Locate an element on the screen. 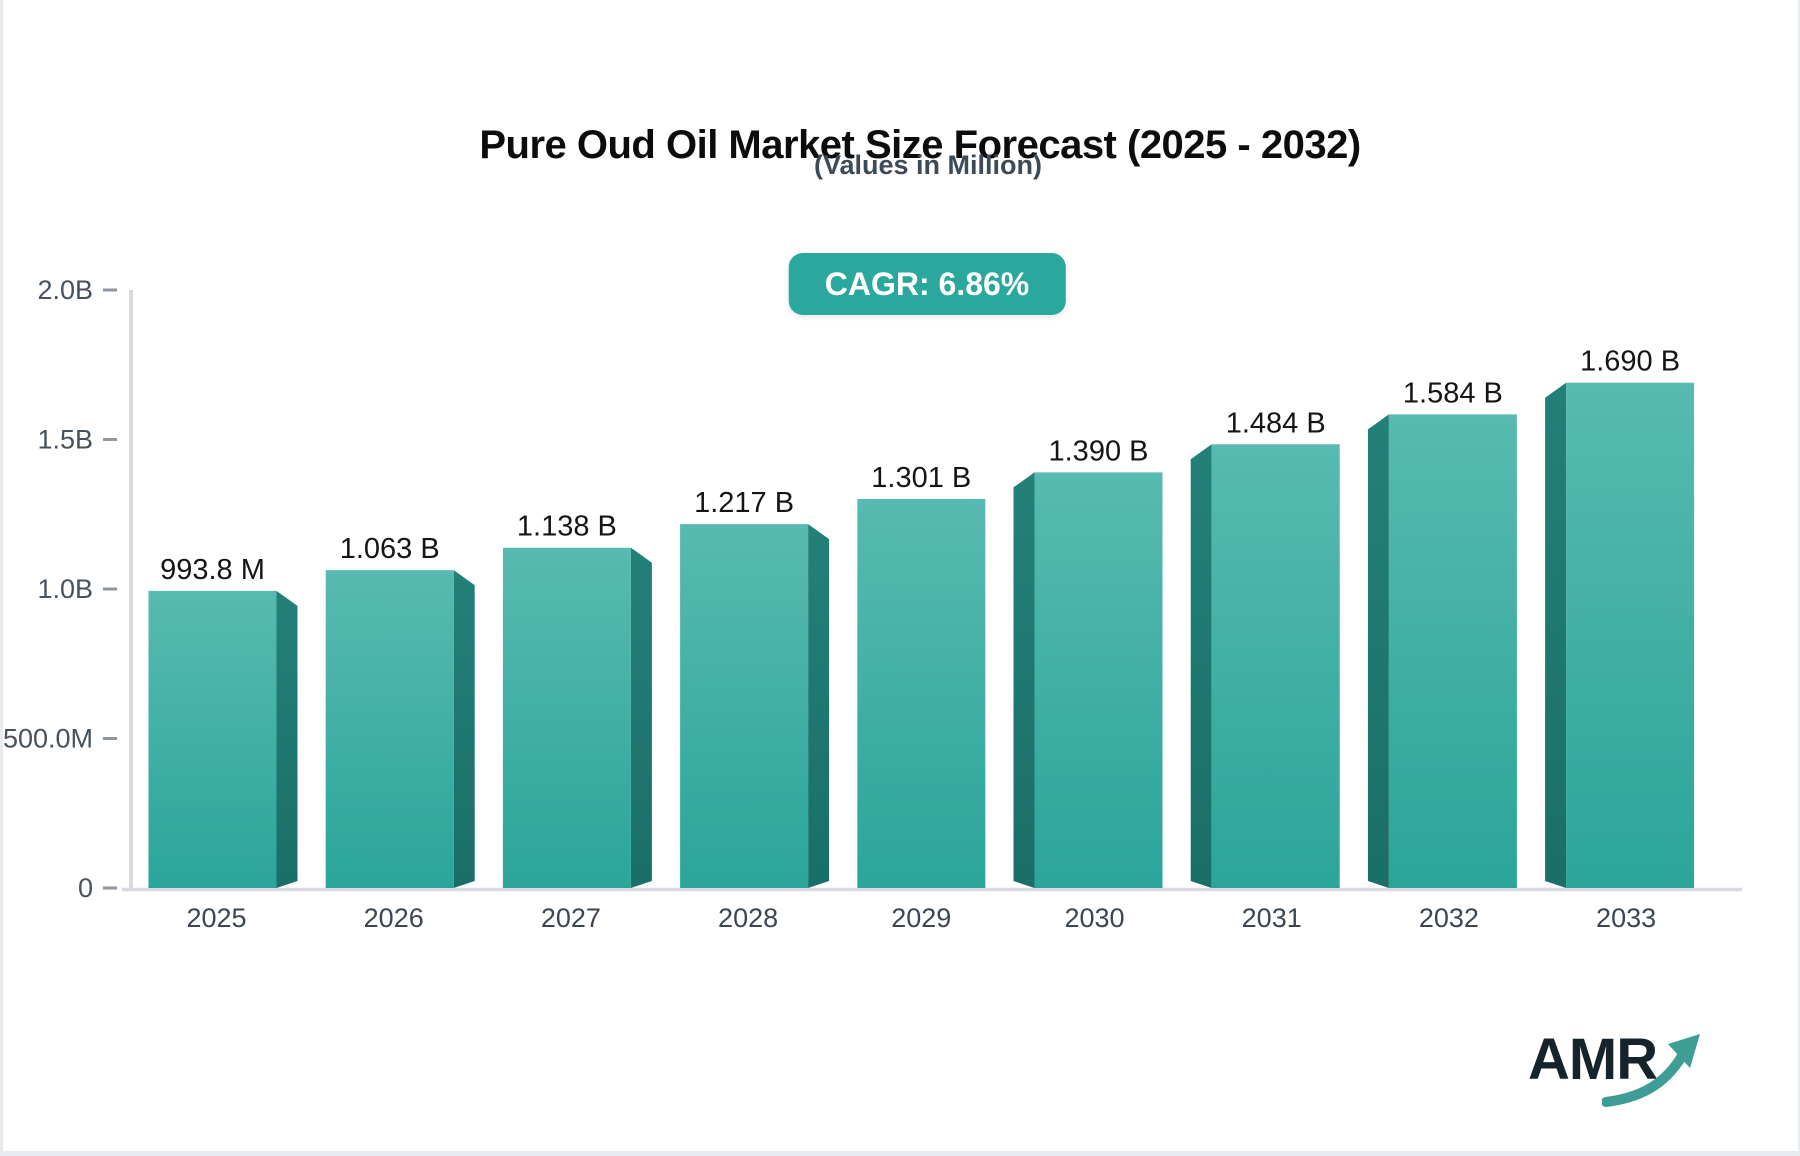 This screenshot has width=1800, height=1156. bar-value-label: 1.217 B is located at coordinates (744, 503).